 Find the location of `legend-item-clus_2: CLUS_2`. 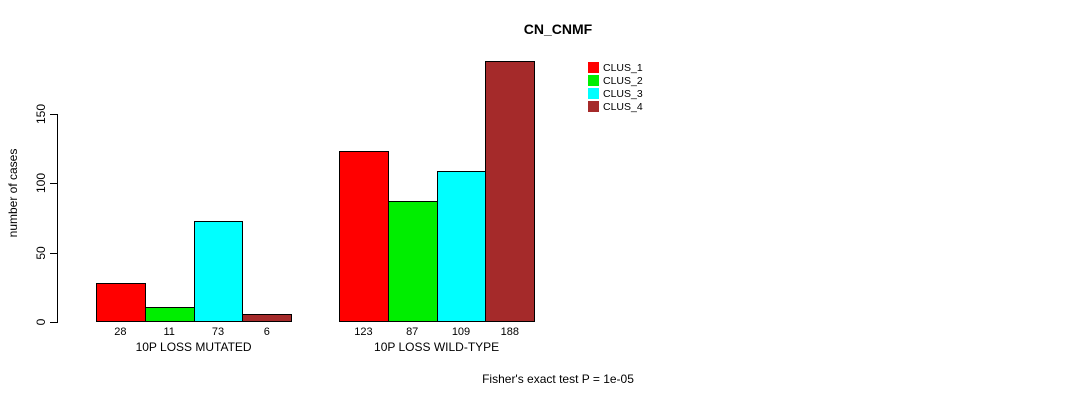

legend-item-clus_2: CLUS_2 is located at coordinates (615, 80).